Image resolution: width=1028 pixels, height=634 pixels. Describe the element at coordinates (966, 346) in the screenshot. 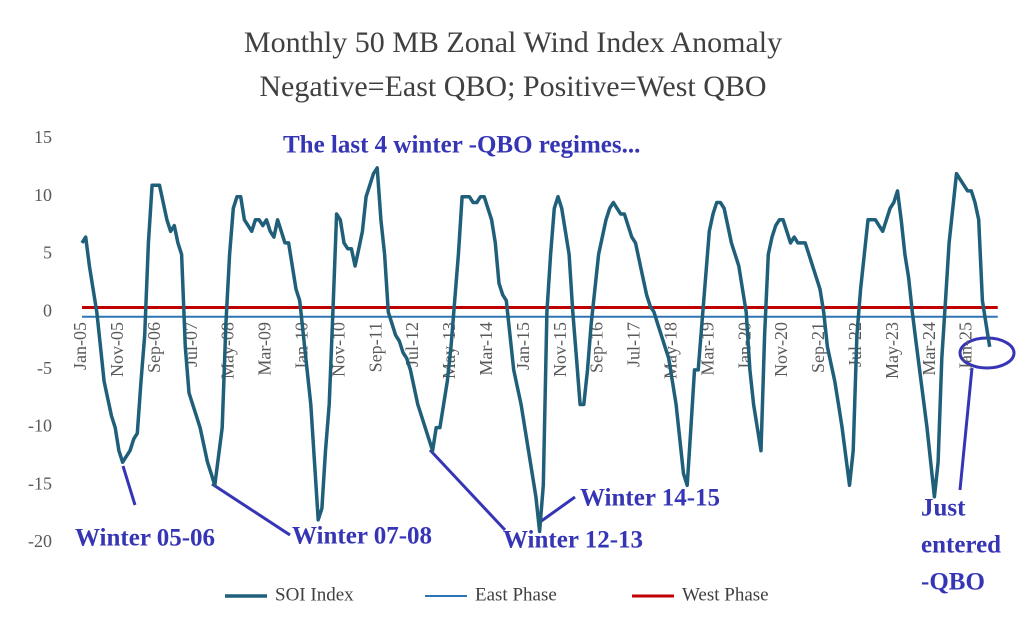

I see `x-tick-label: Jan-25` at that location.